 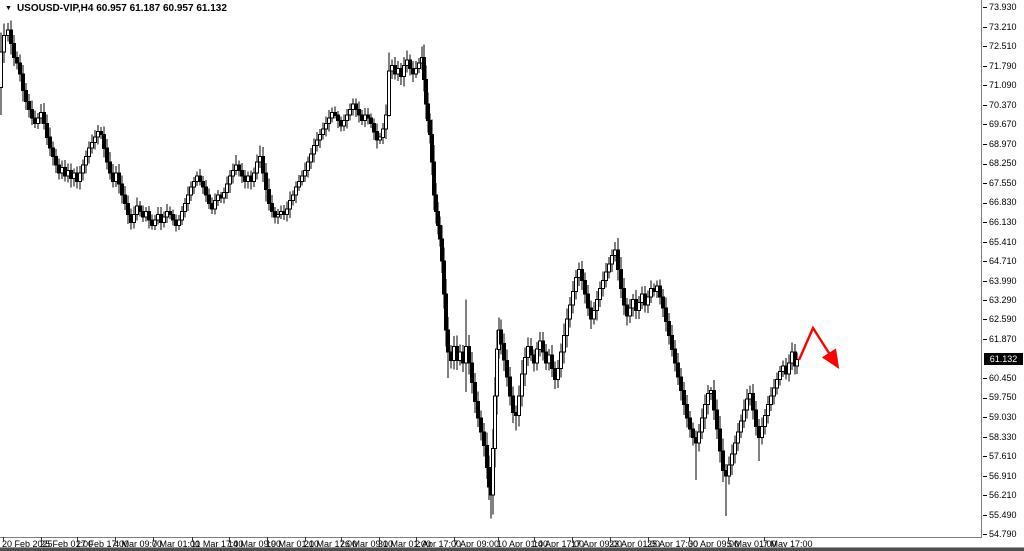 What do you see at coordinates (752, 544) in the screenshot?
I see `time-tick-label: 5 May 01:00` at bounding box center [752, 544].